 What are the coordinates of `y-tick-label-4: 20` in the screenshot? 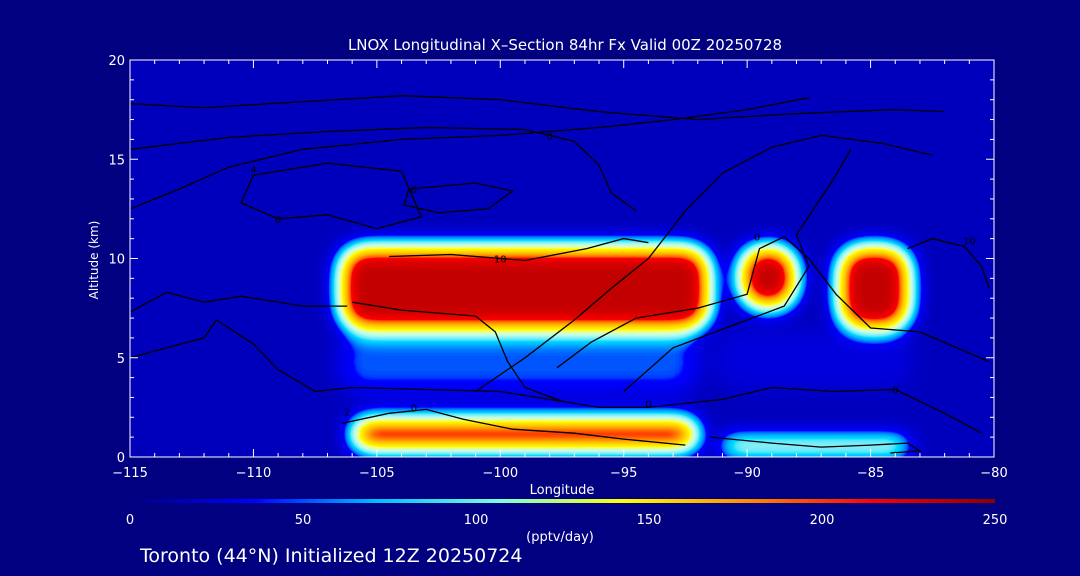 It's located at (116, 61).